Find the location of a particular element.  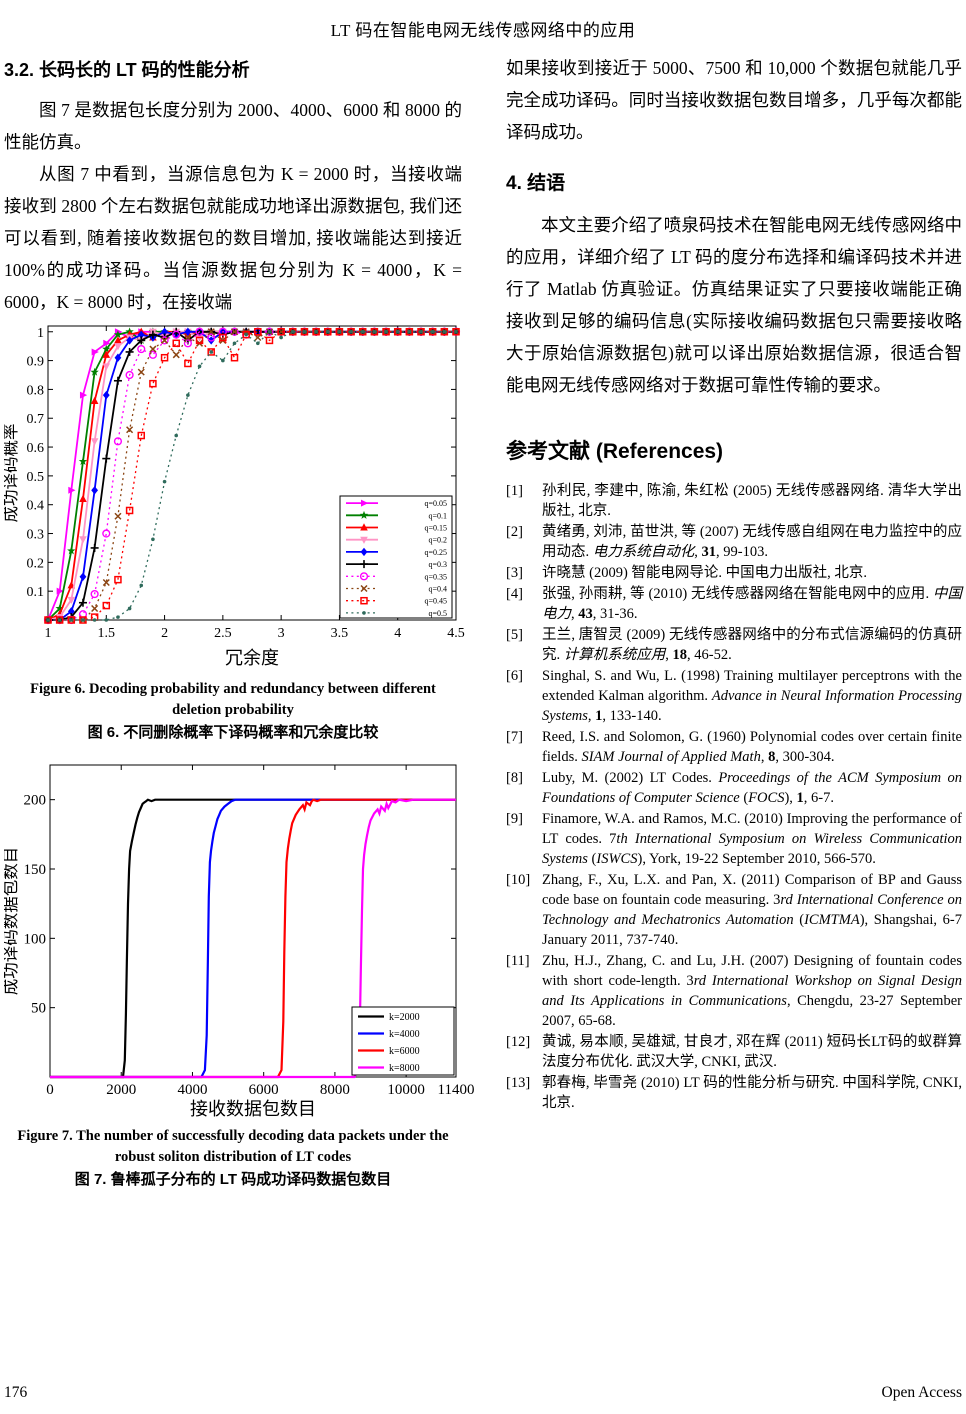

svg-text: 2.5 is located at coordinates (223, 633).